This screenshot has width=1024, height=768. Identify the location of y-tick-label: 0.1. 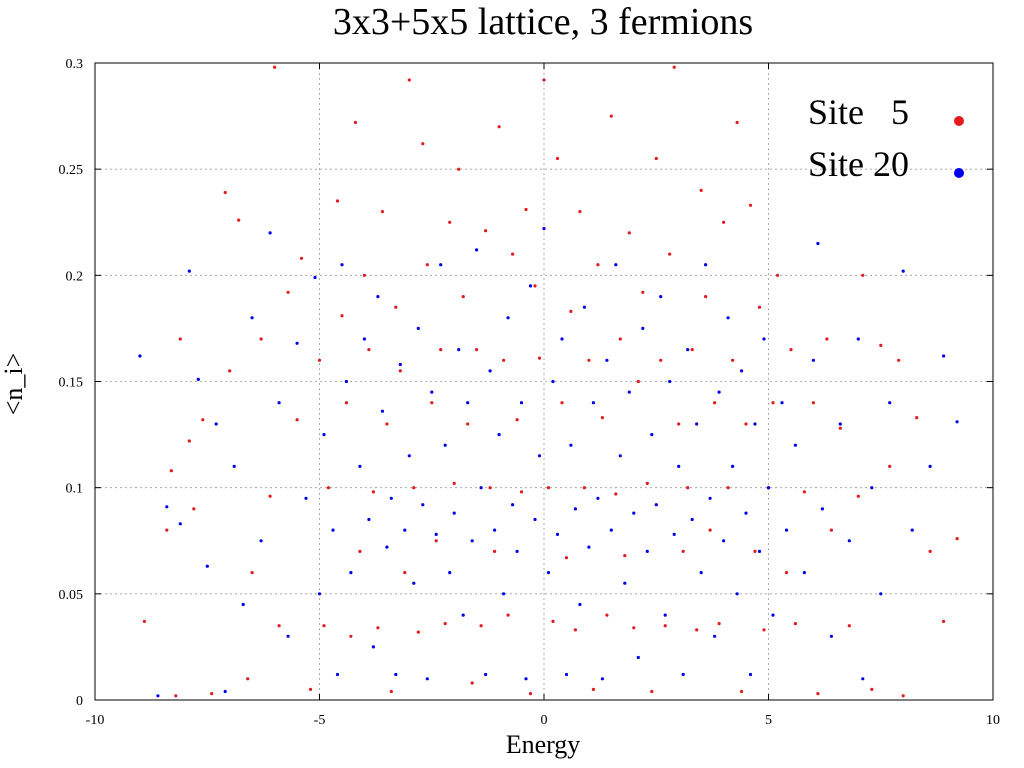
(75, 489).